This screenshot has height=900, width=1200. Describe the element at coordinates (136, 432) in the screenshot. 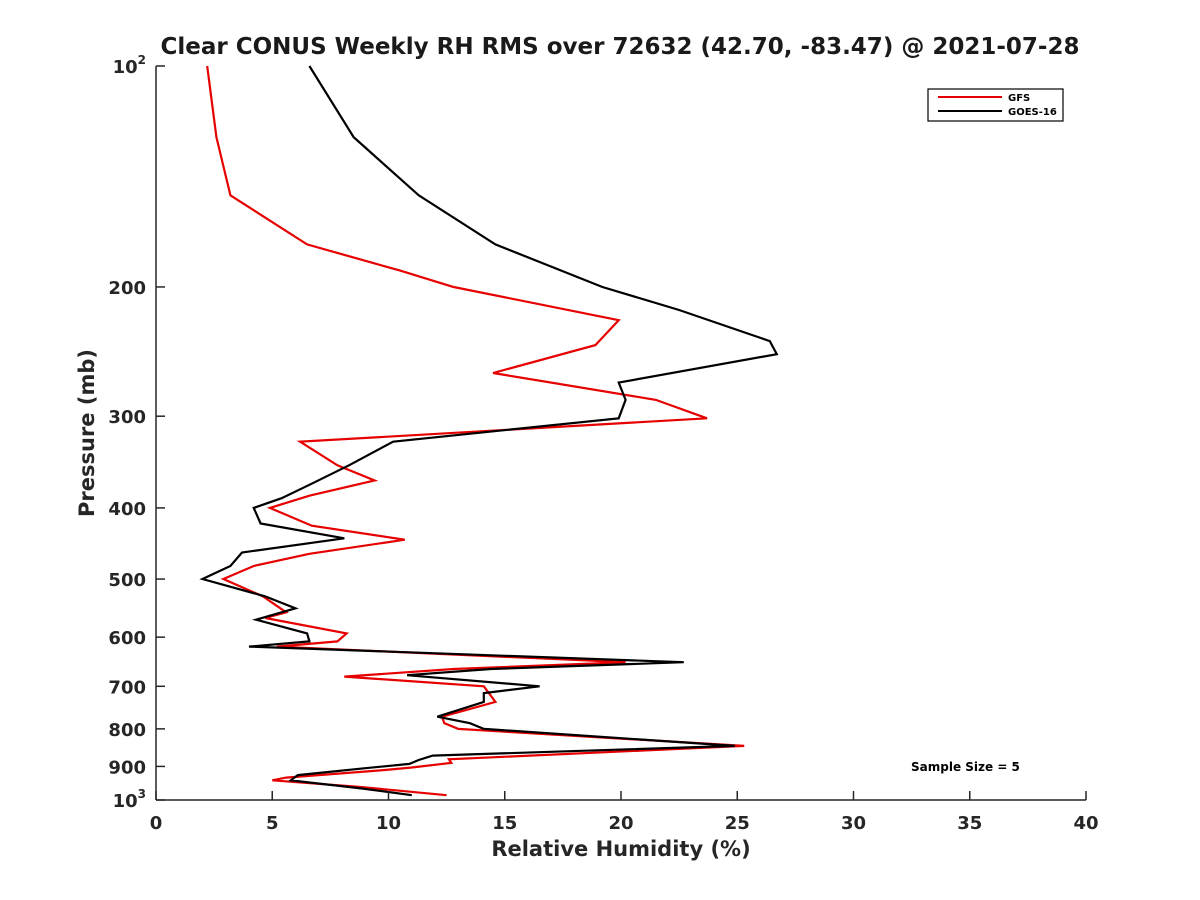

I see `y-ticks: 10² 200 300 400 500 600 700 800 900 10³` at that location.